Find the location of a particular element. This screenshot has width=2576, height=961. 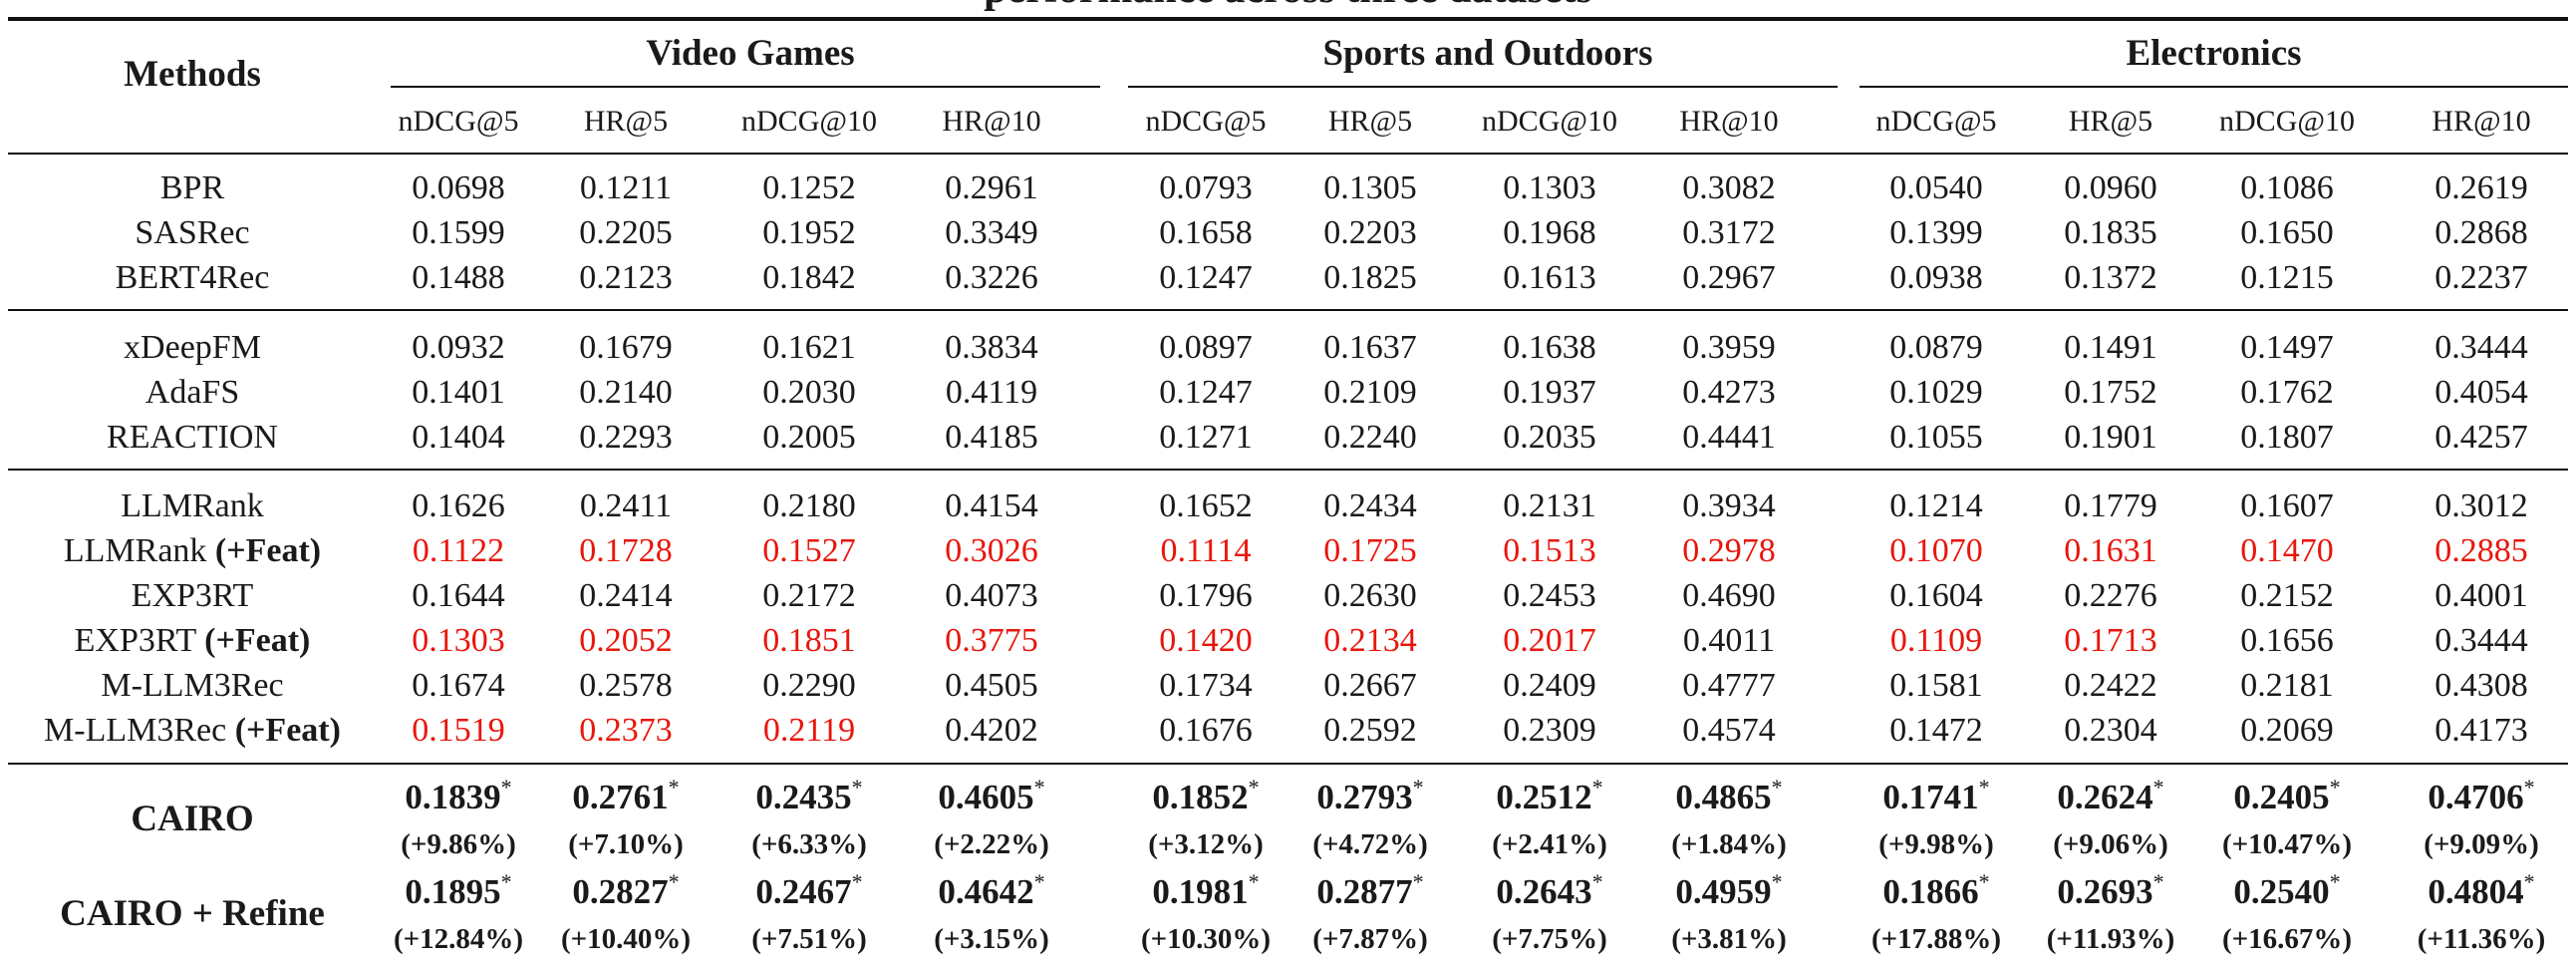

improvement-cell: (+16.67%) is located at coordinates (2287, 939).